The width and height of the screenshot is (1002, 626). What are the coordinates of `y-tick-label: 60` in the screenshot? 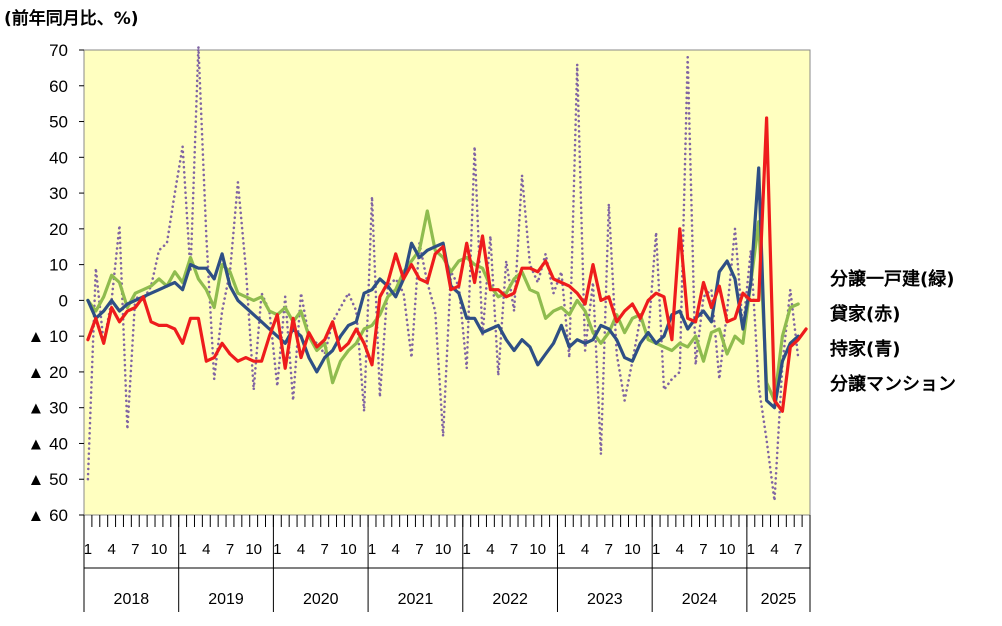 It's located at (58, 86).